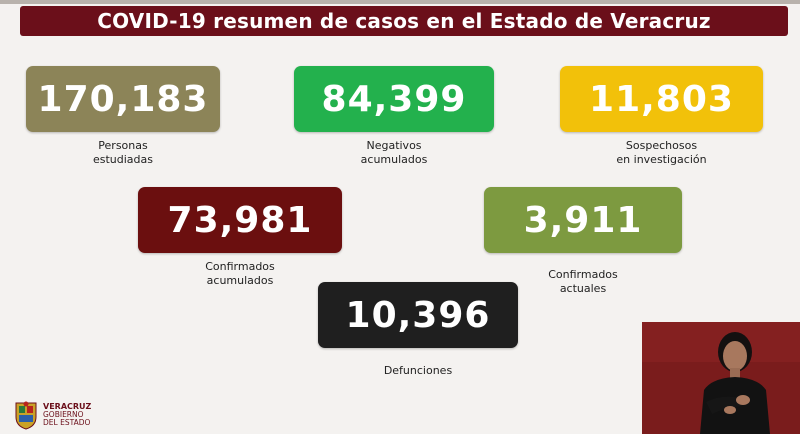 This screenshot has width=800, height=434. I want to click on logo-line: VERACRUZ, so click(67, 406).